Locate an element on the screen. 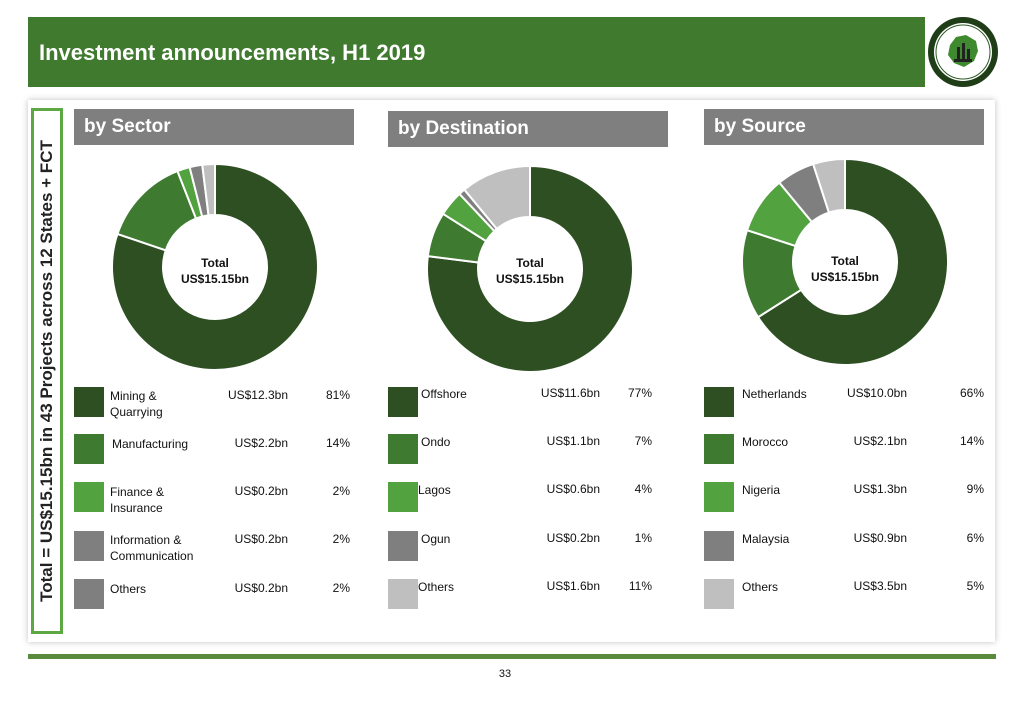 This screenshot has height=709, width=1024. page-number: 33 is located at coordinates (505, 674).